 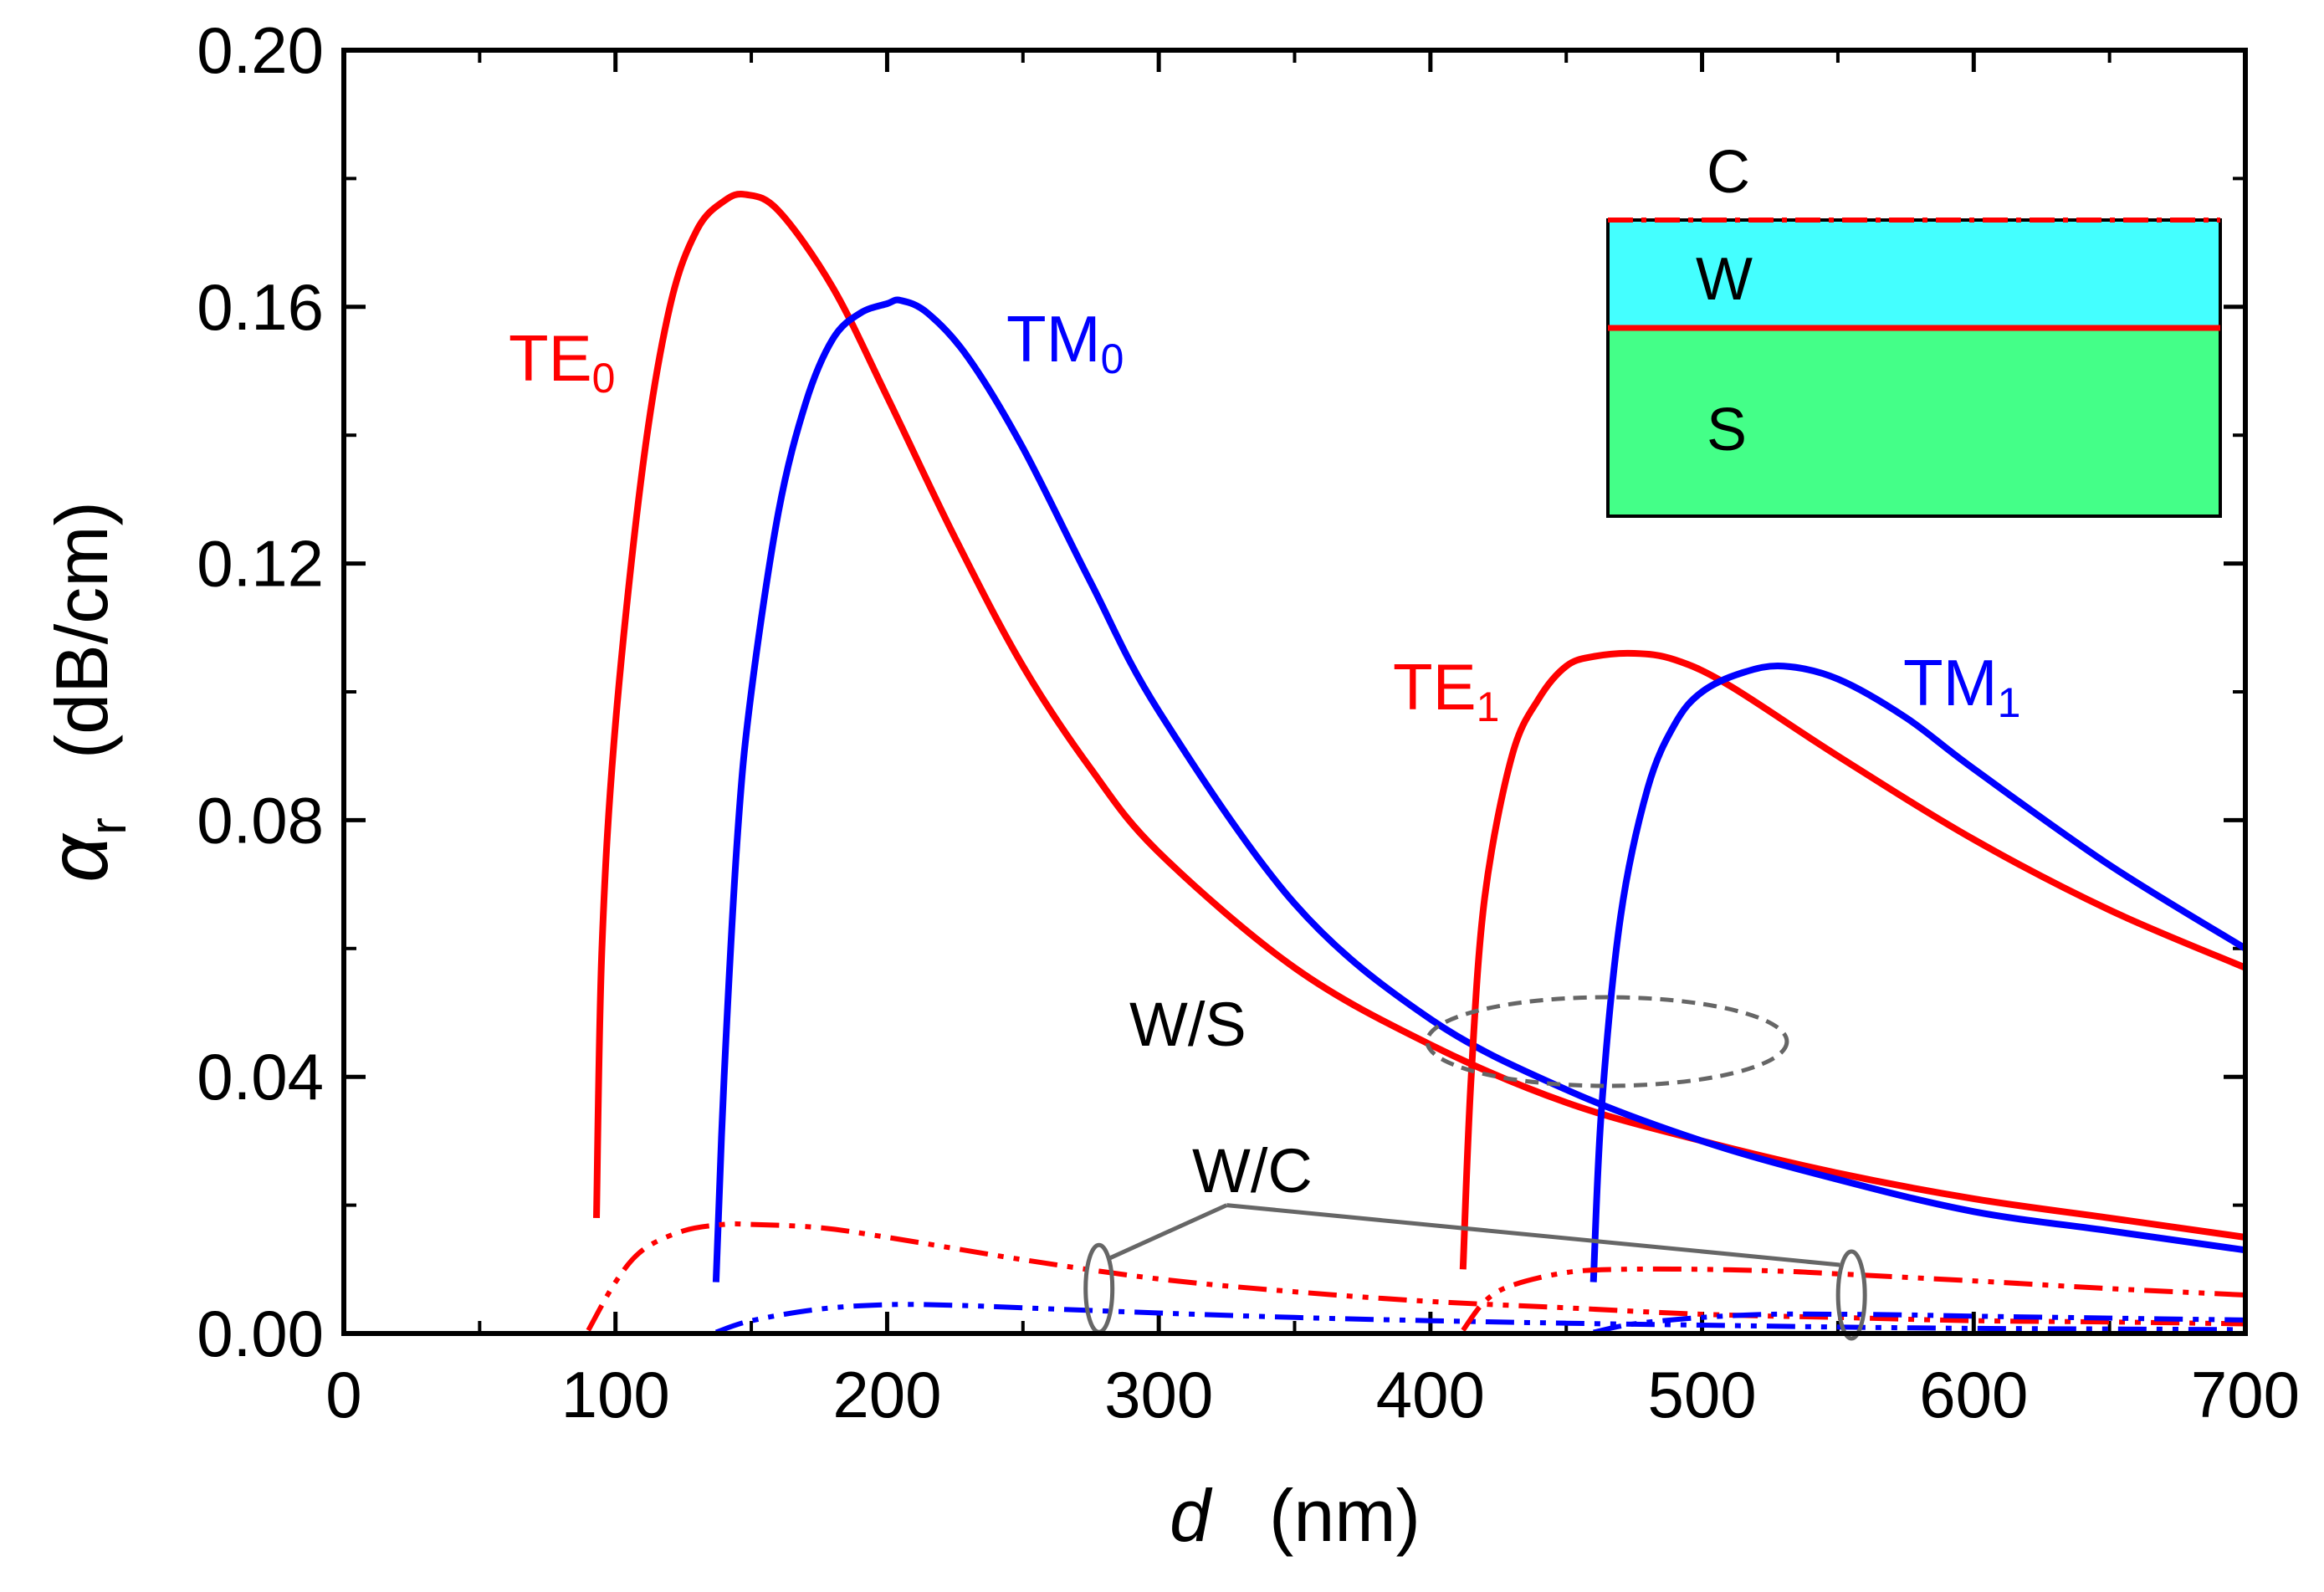 I want to click on y-tick-label: 0.08, so click(x=260, y=820).